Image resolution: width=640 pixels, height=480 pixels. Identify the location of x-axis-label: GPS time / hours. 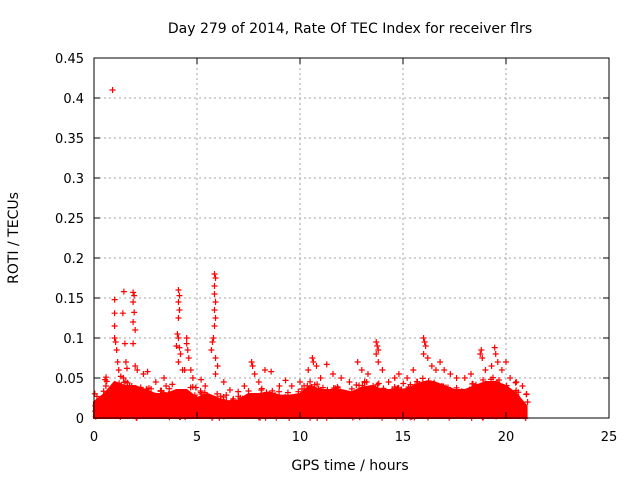
(349, 466).